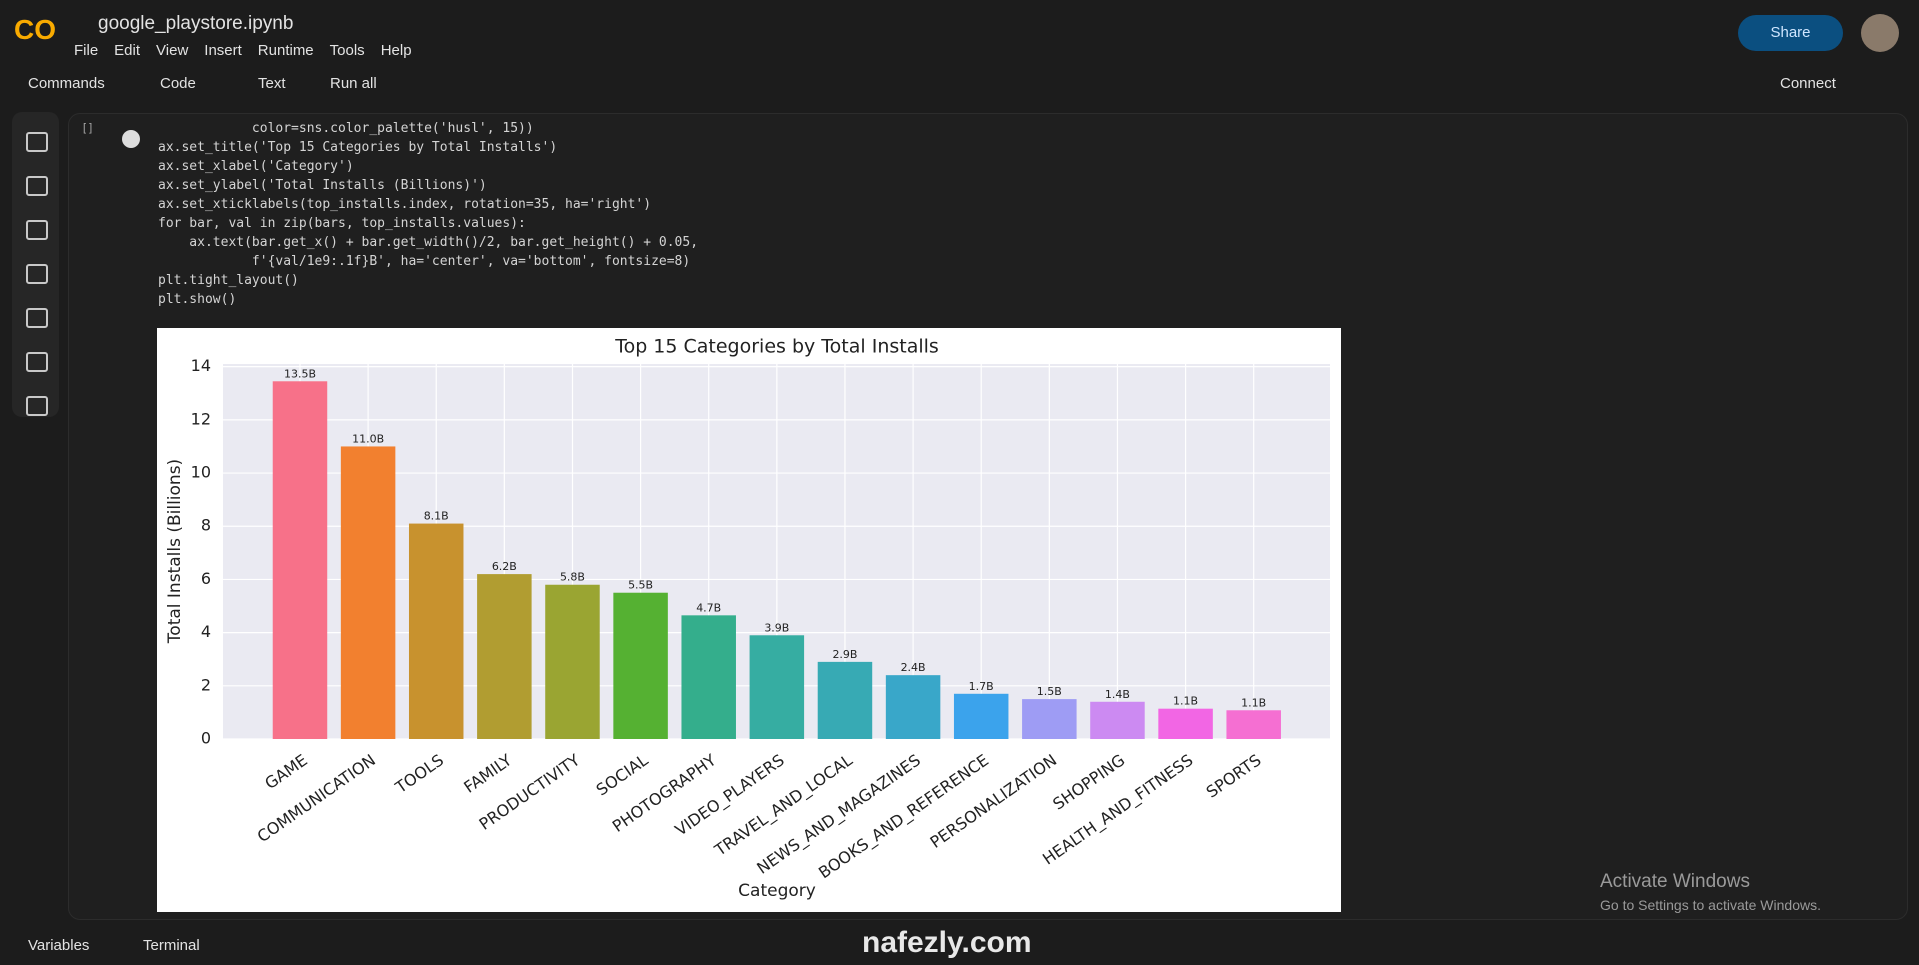  I want to click on watermark: nafezly.com, so click(947, 942).